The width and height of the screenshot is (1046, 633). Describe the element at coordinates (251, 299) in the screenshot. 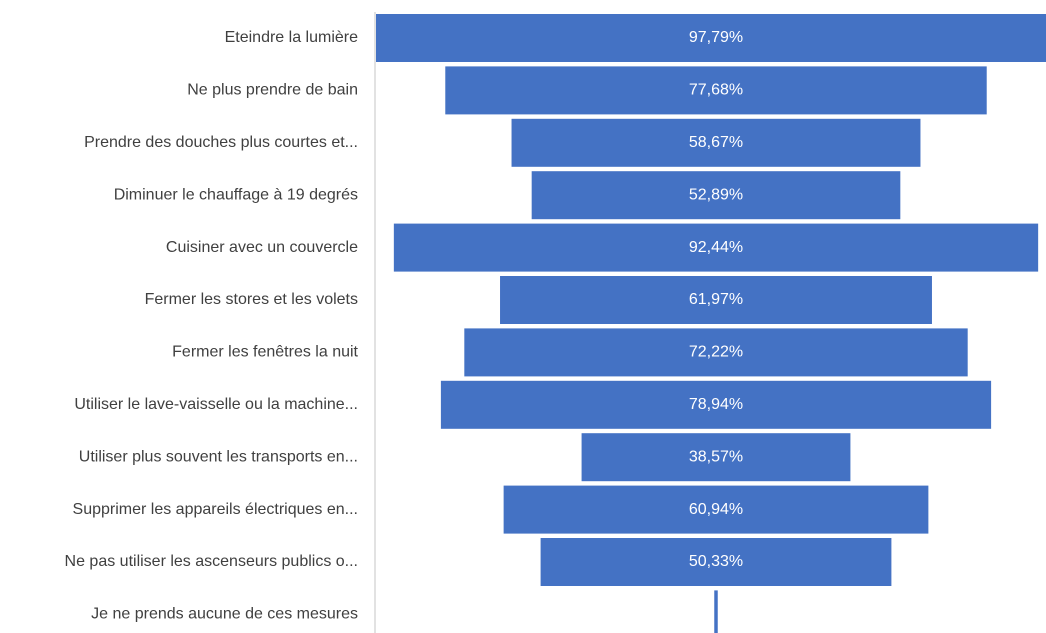

I see `category-label: Fermer les stores et les volets` at that location.